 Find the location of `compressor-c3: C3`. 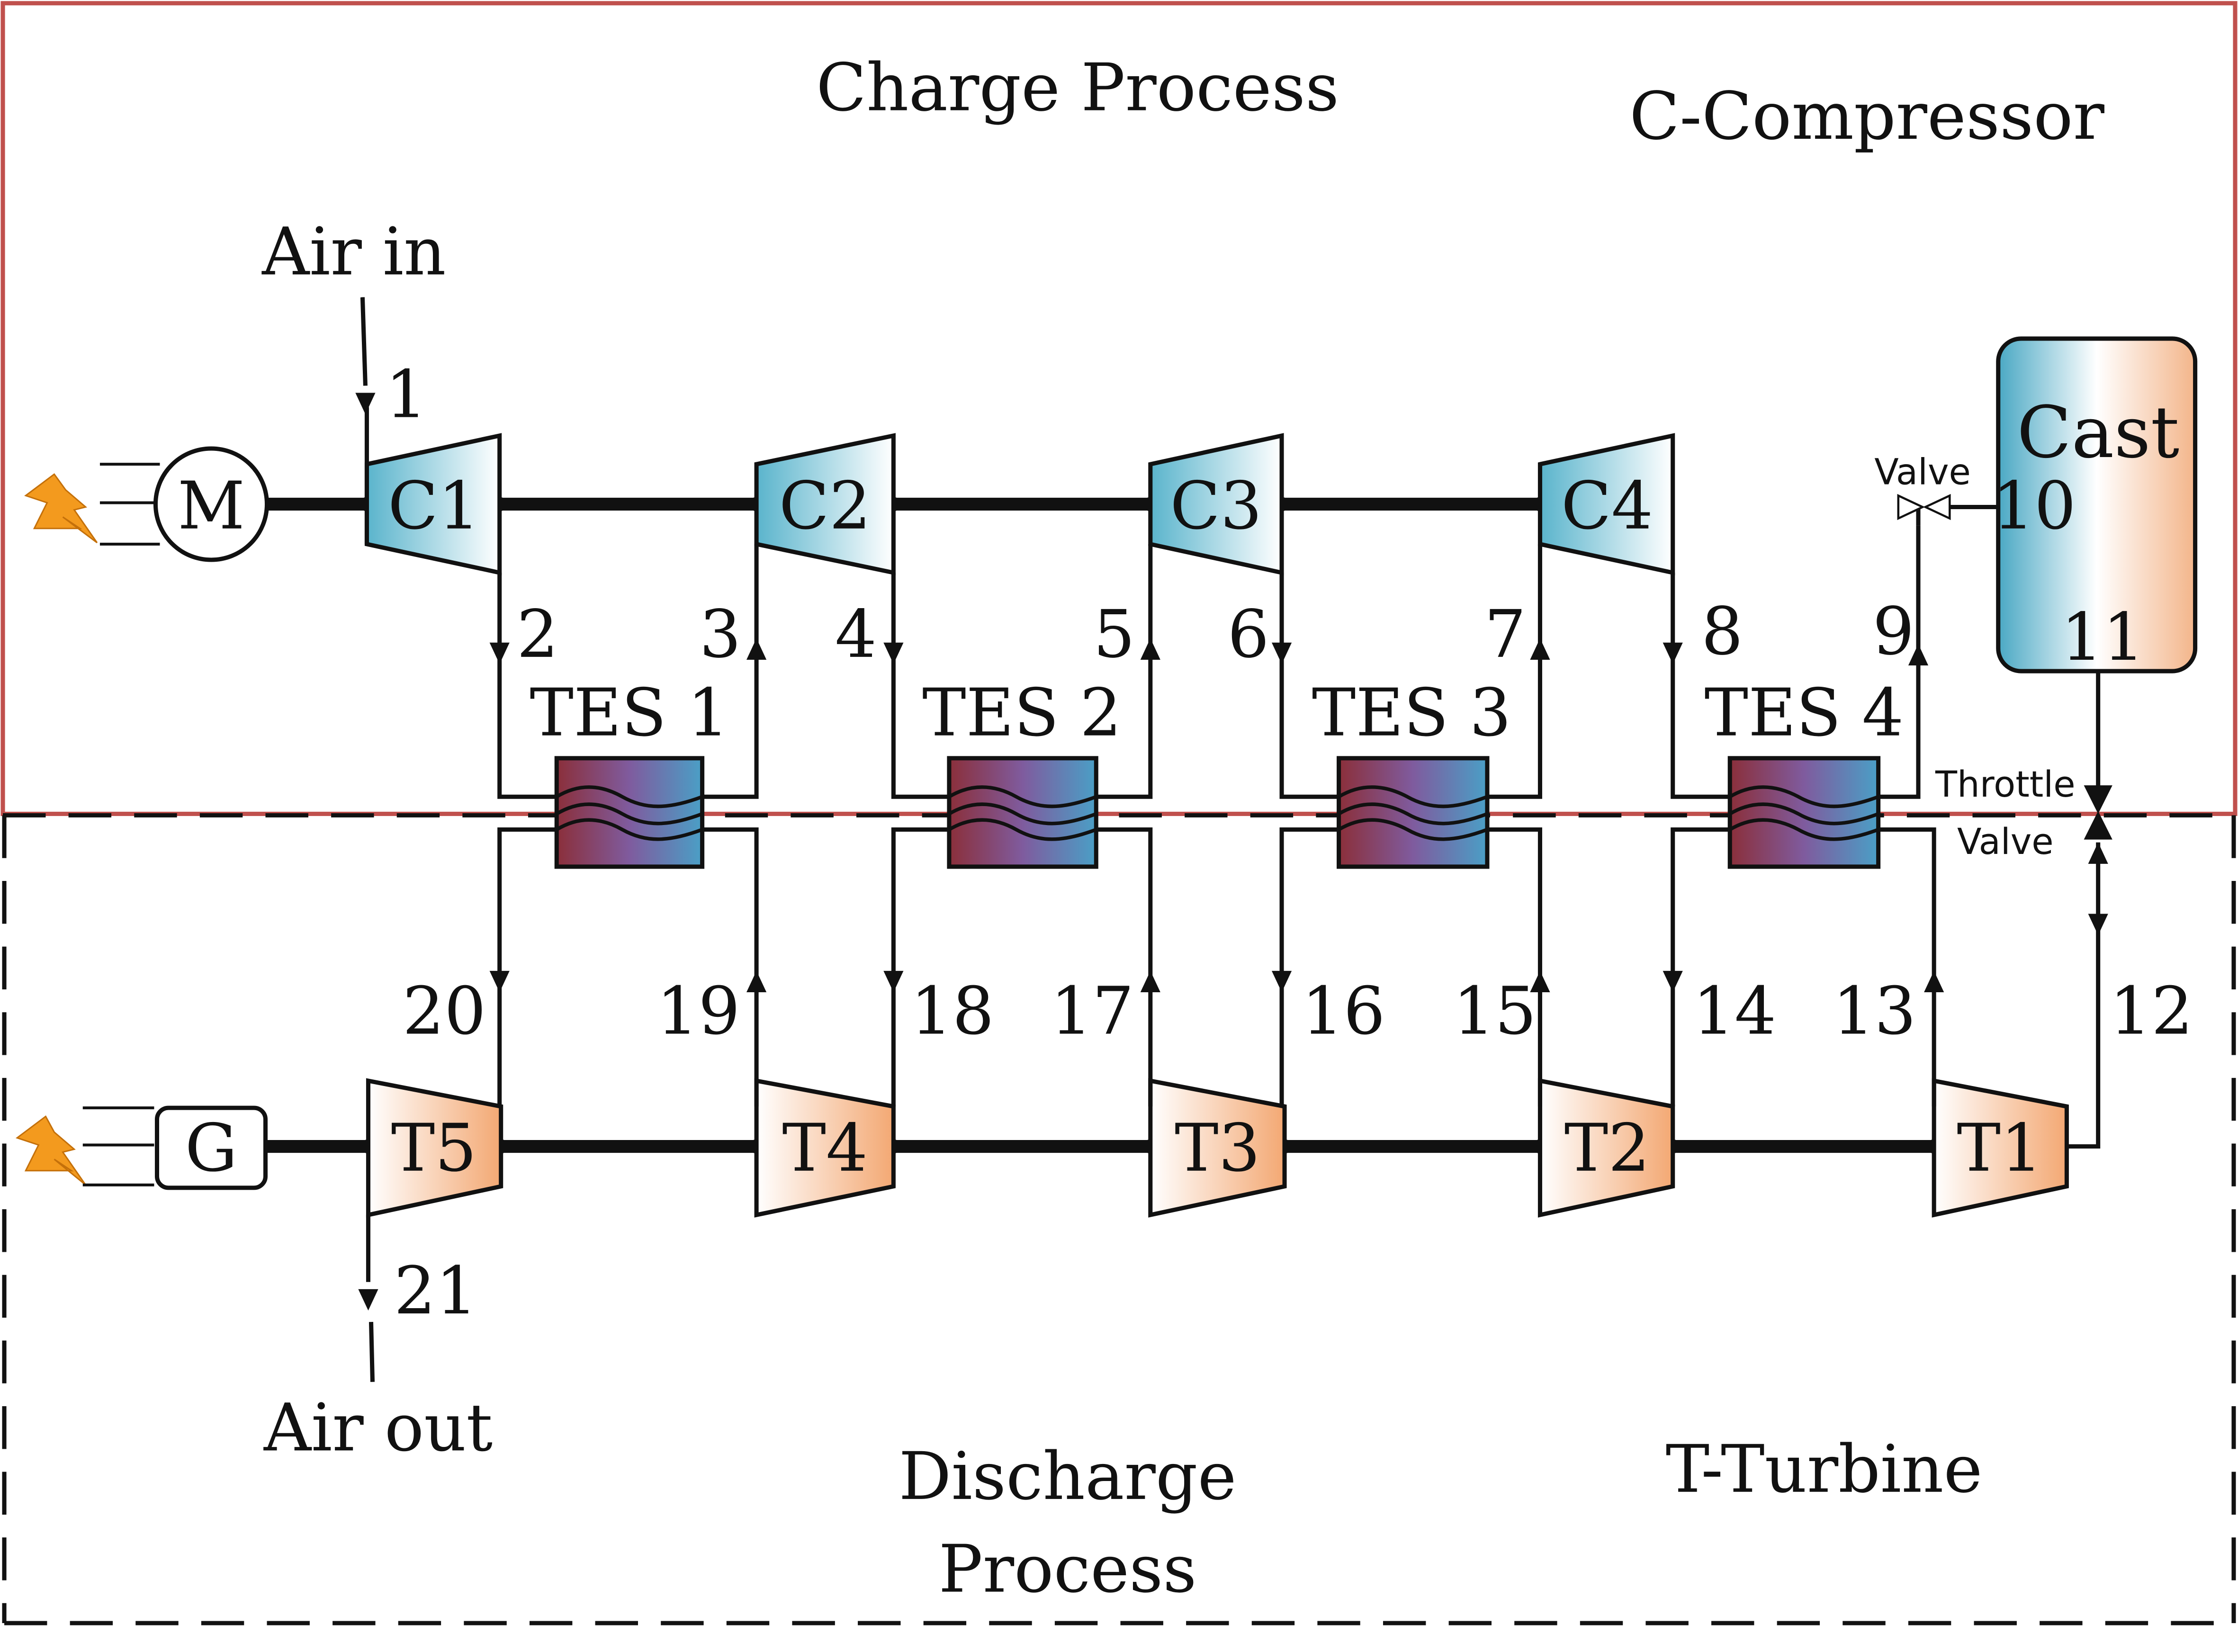

compressor-c3: C3 is located at coordinates (1216, 504).